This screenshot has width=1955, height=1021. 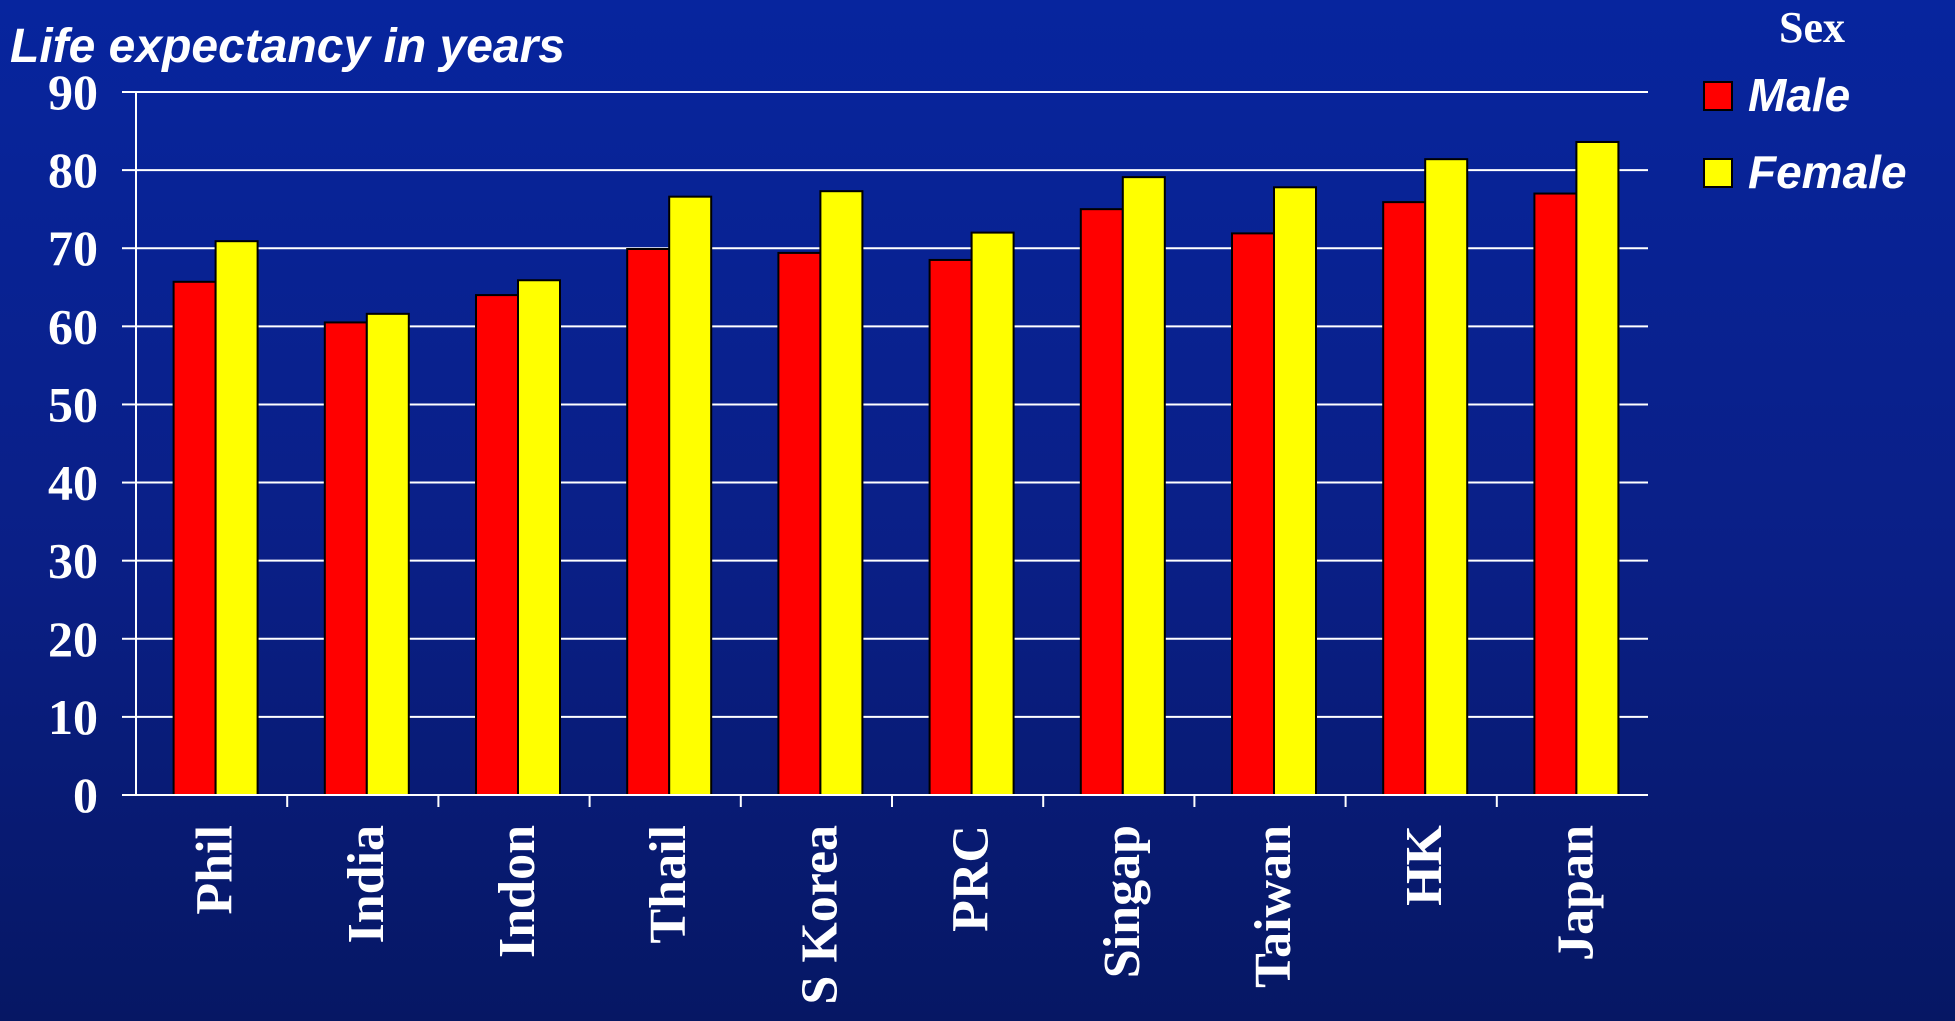 What do you see at coordinates (1295, 491) in the screenshot?
I see `bar-female-taiwan` at bounding box center [1295, 491].